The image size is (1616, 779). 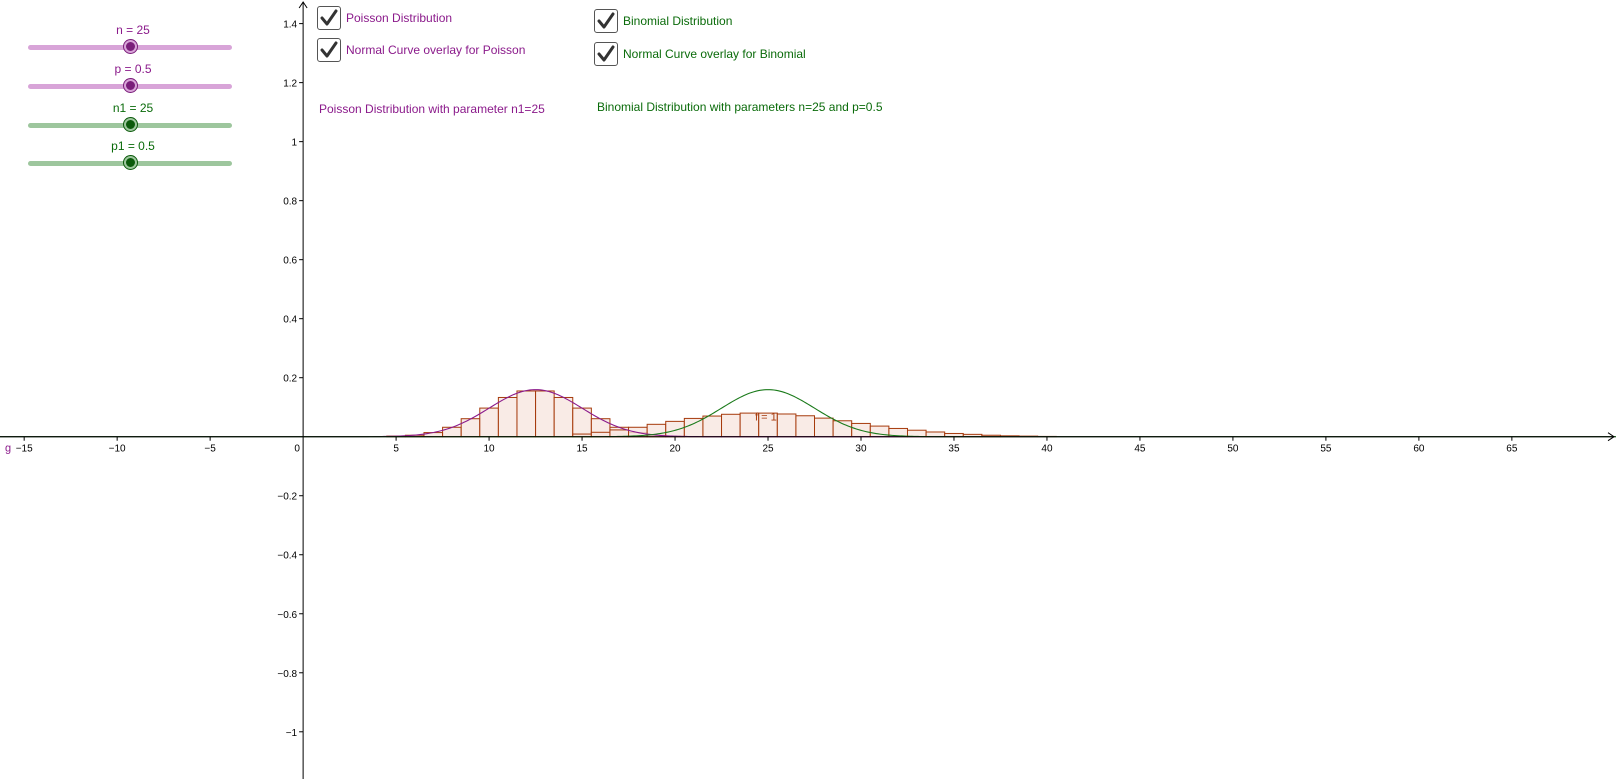 I want to click on checkbox-label: Binomial Distribution, so click(x=678, y=21).